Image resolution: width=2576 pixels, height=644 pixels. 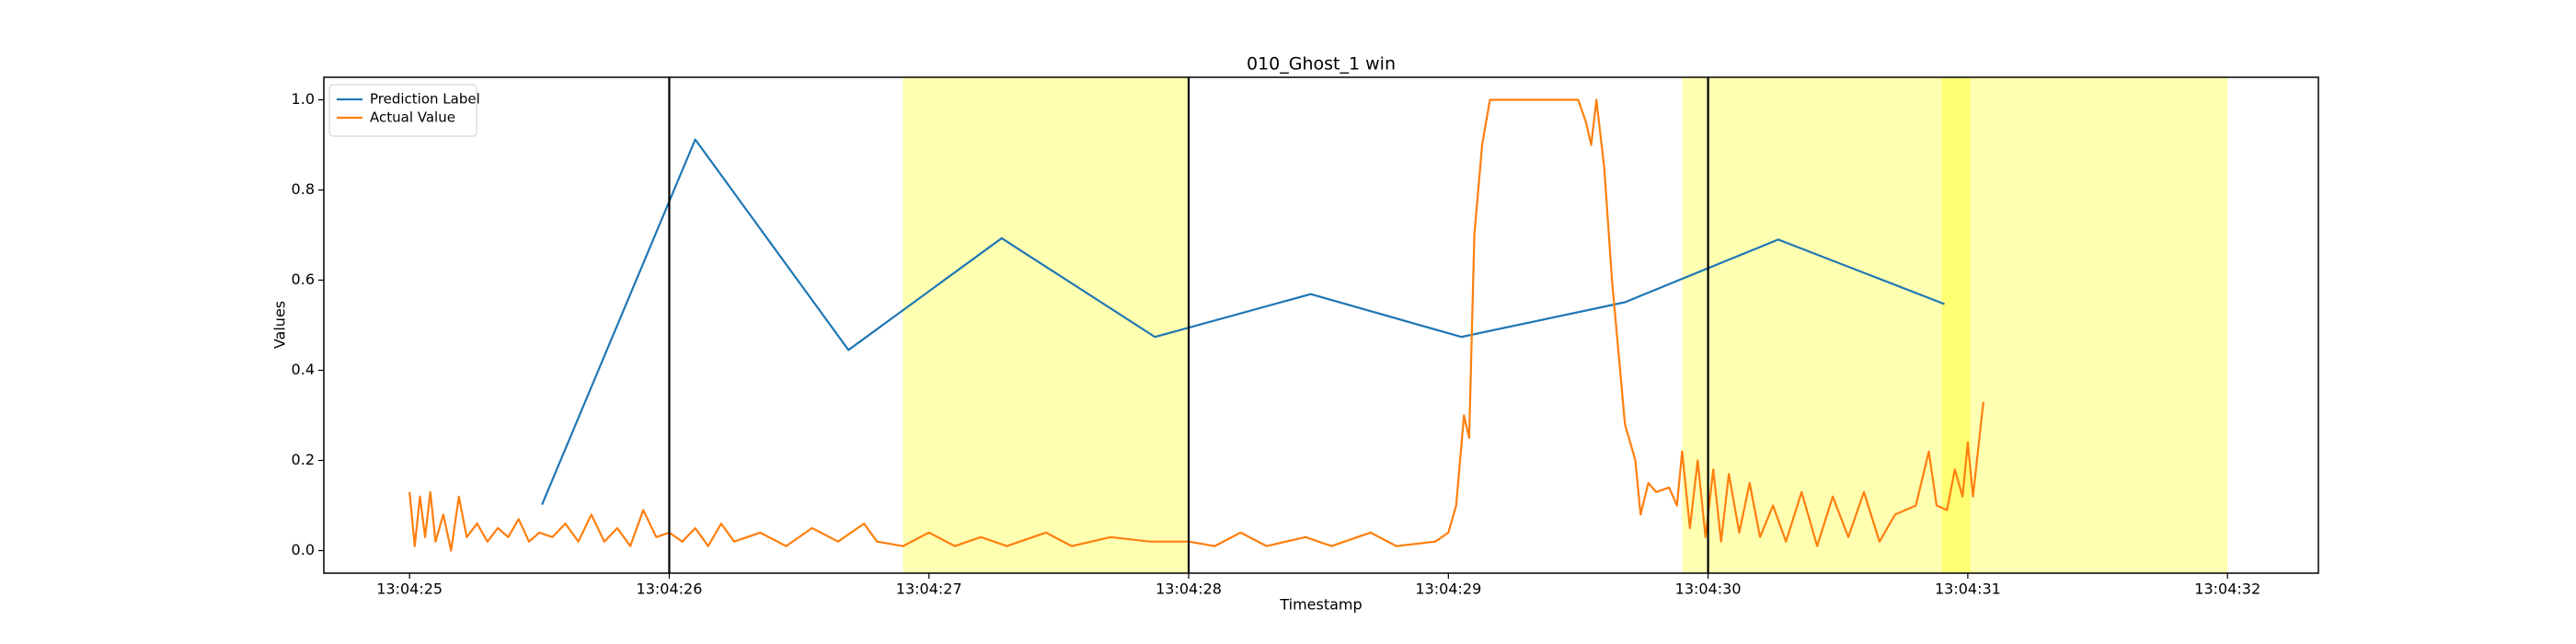 I want to click on y-tick-label: 0.8, so click(x=303, y=189).